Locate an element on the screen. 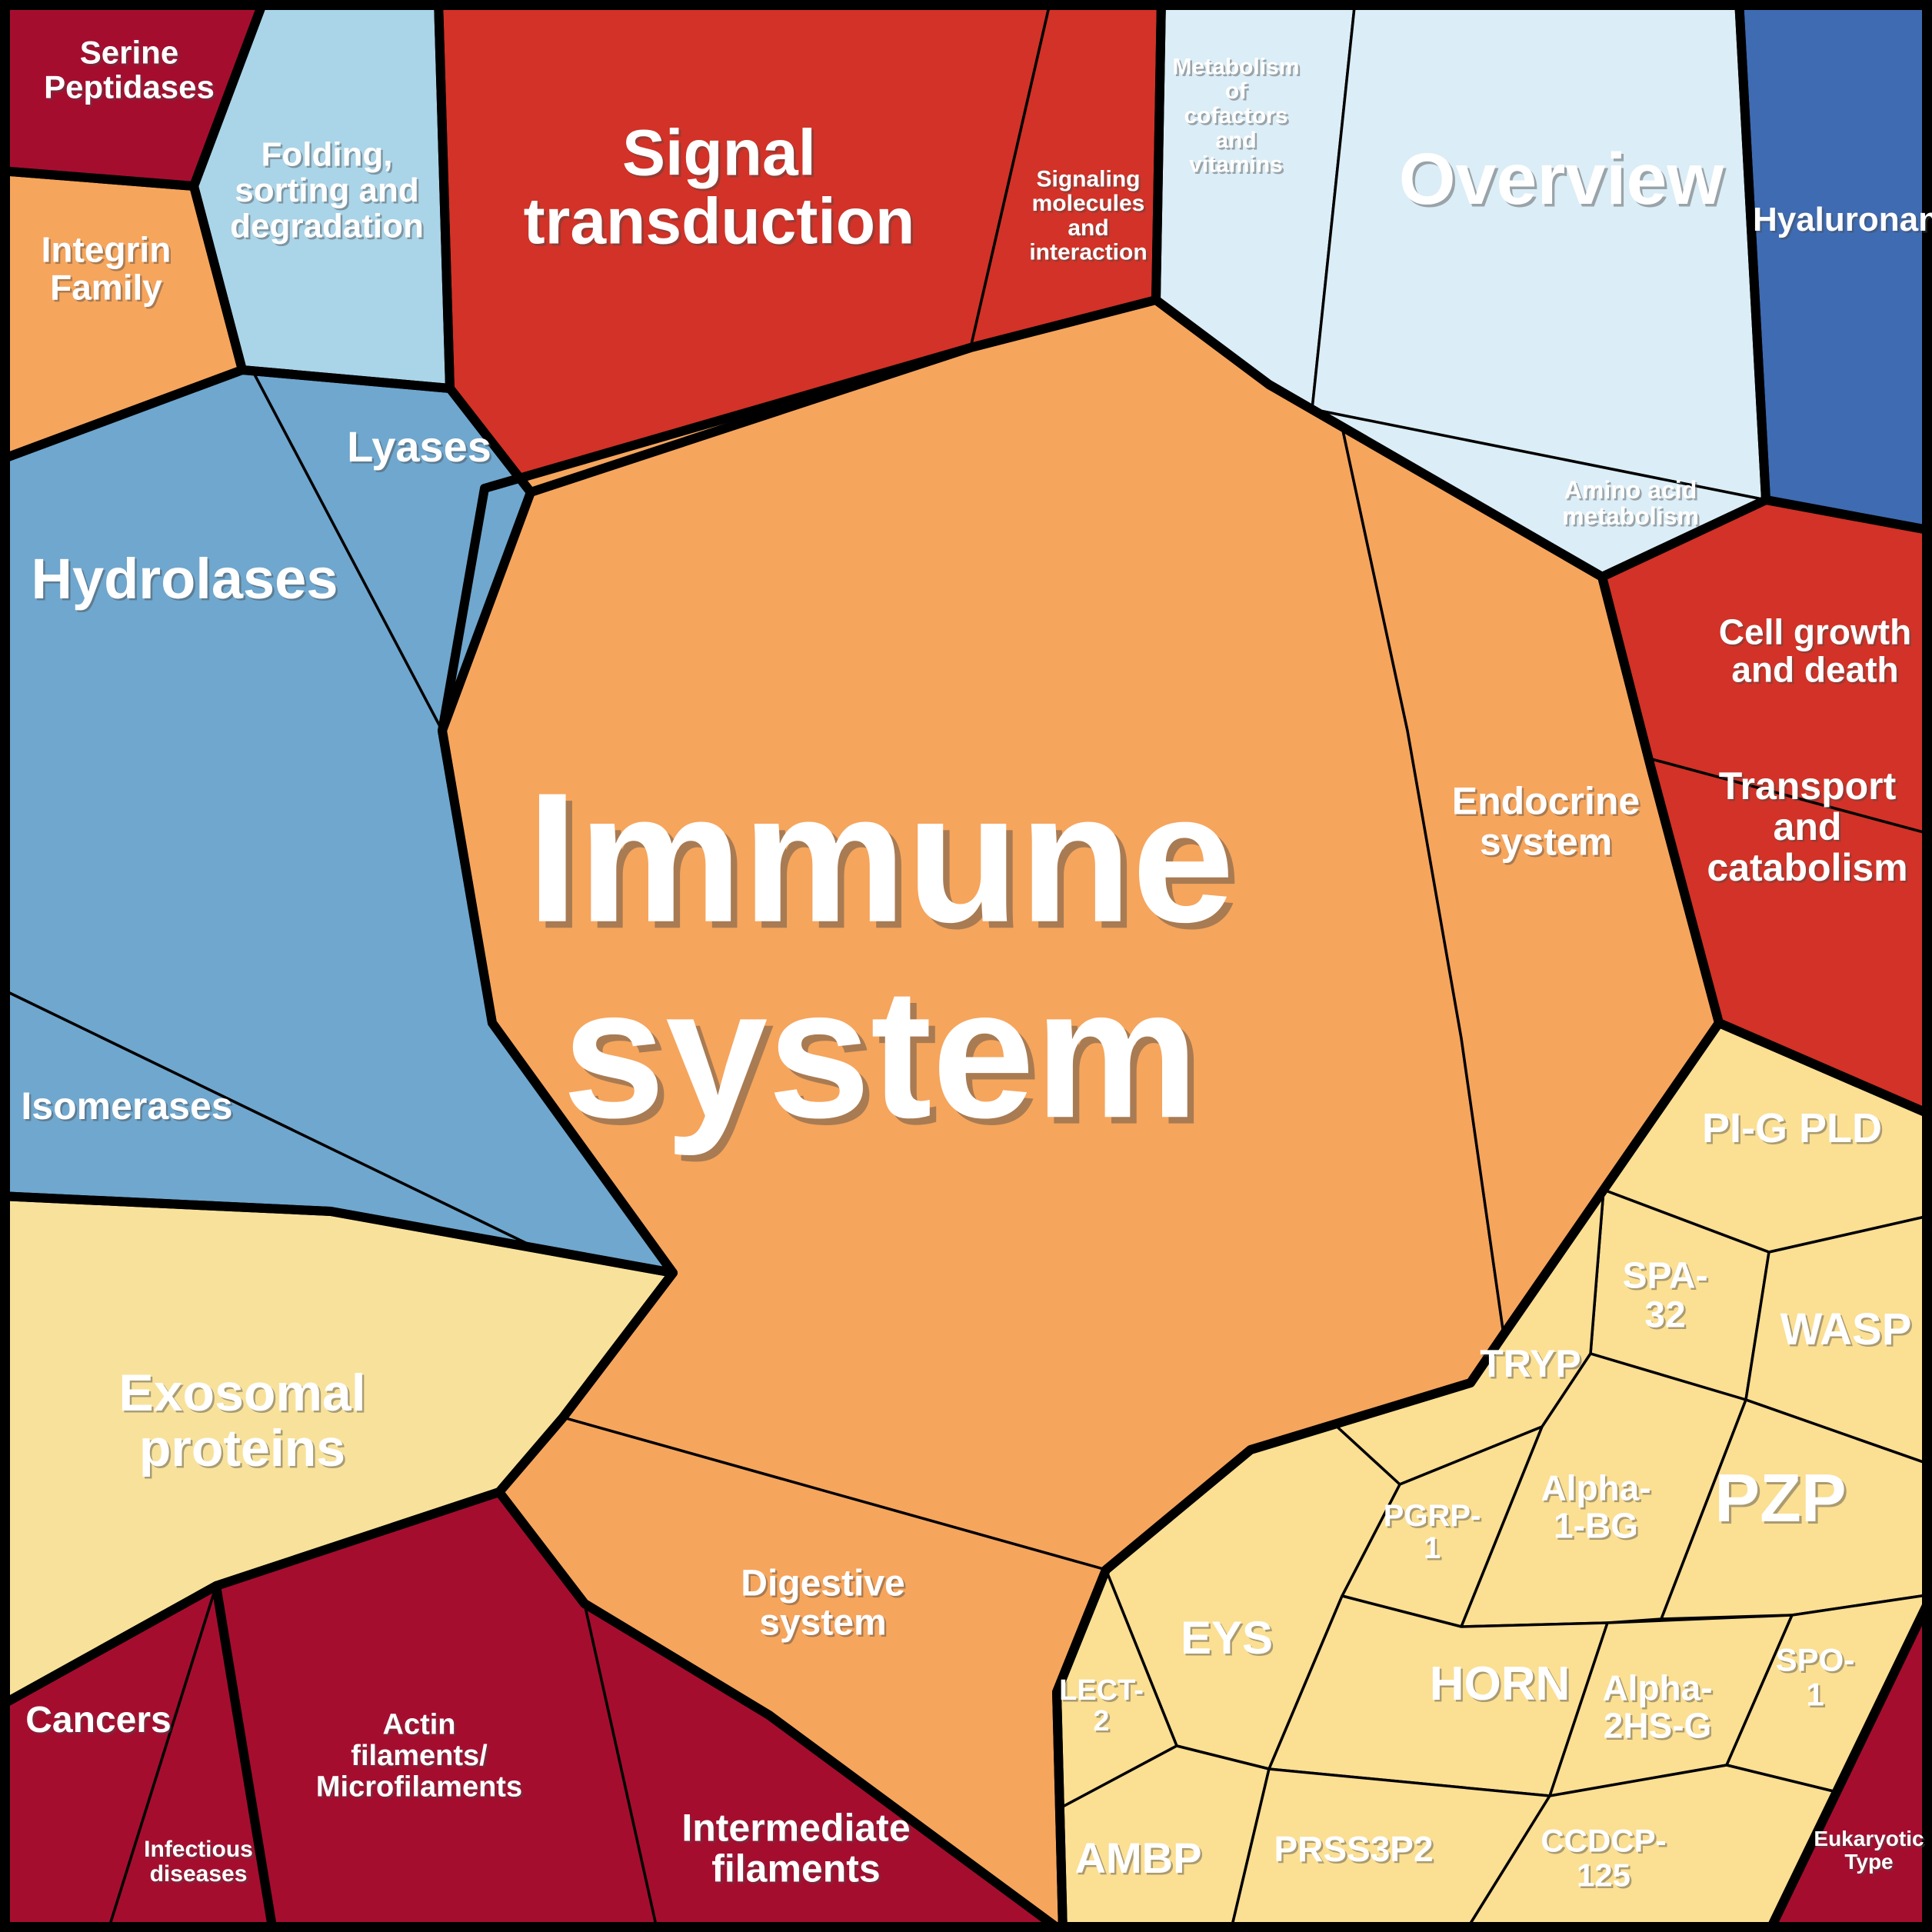 This screenshot has width=1932, height=1932. lyases-label: Lyases is located at coordinates (419, 446).